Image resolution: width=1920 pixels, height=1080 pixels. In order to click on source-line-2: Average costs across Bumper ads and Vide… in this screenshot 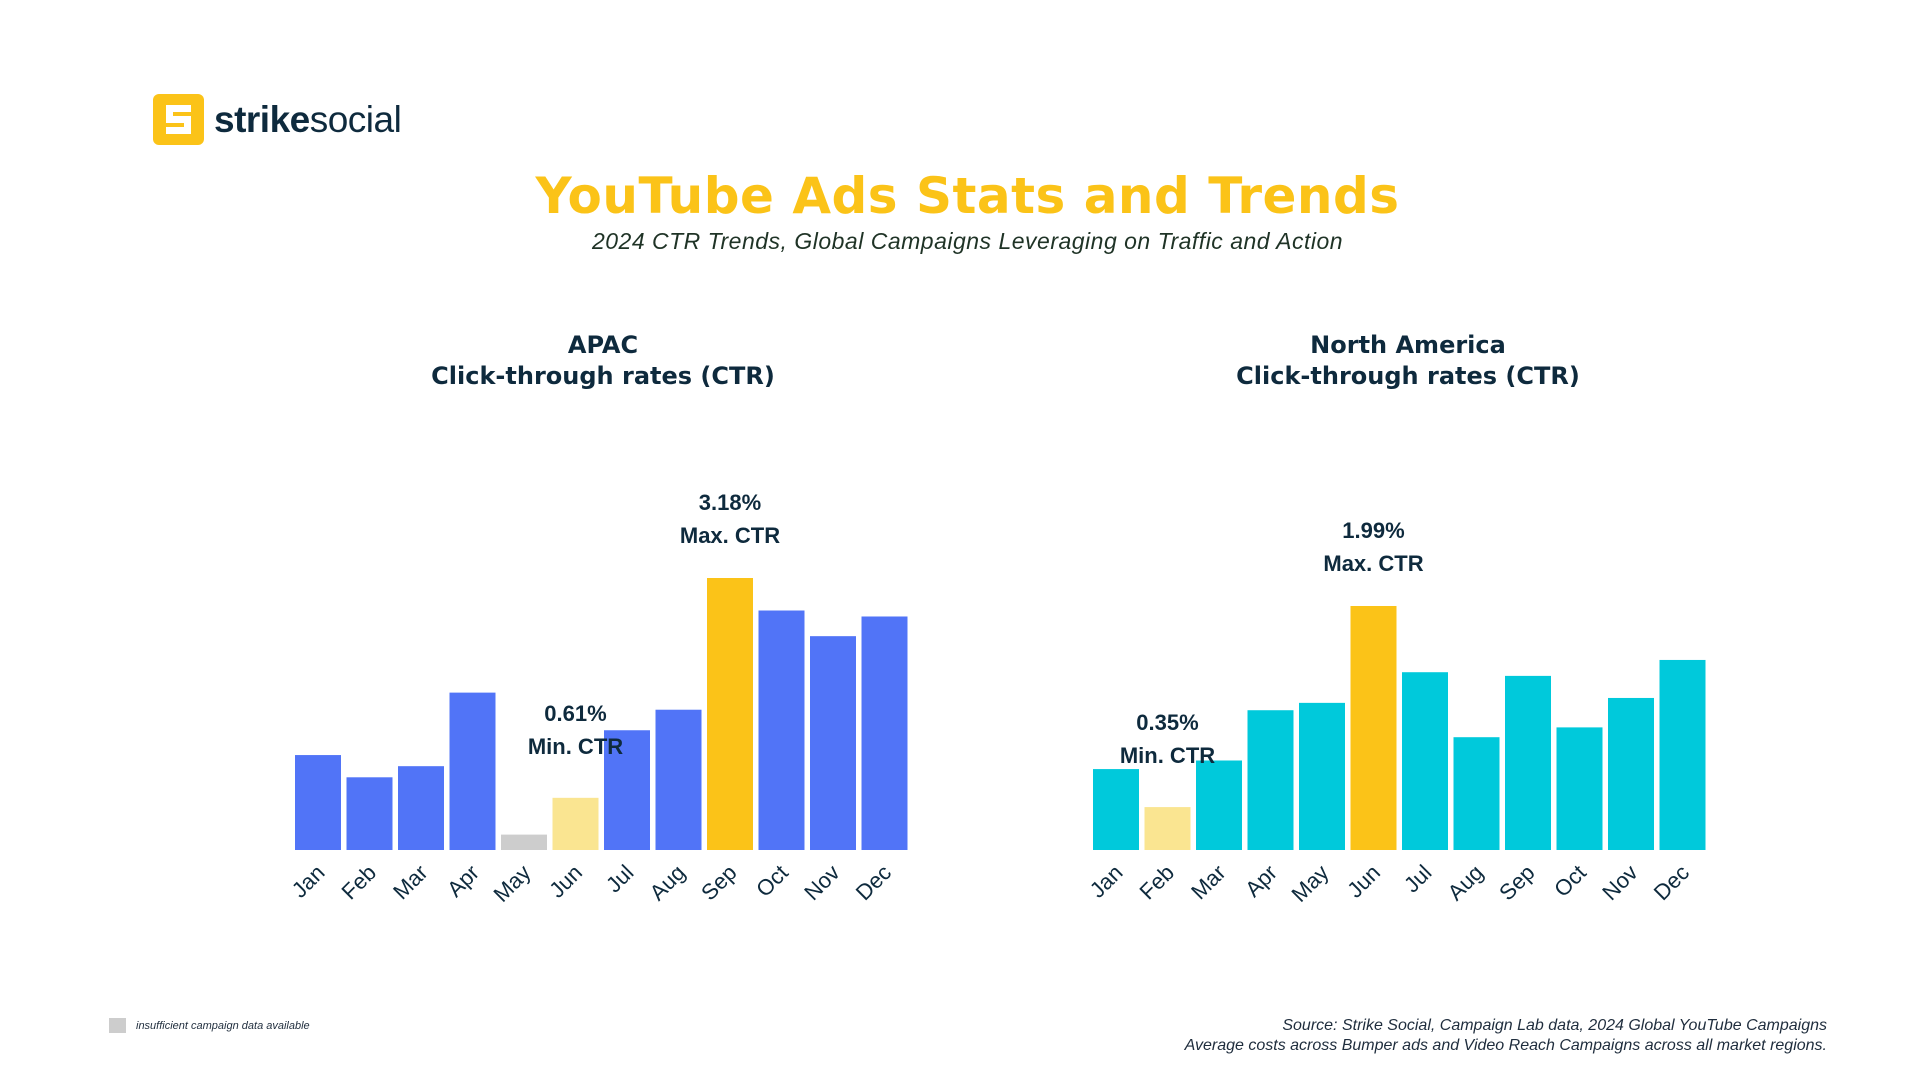, I will do `click(1505, 1045)`.